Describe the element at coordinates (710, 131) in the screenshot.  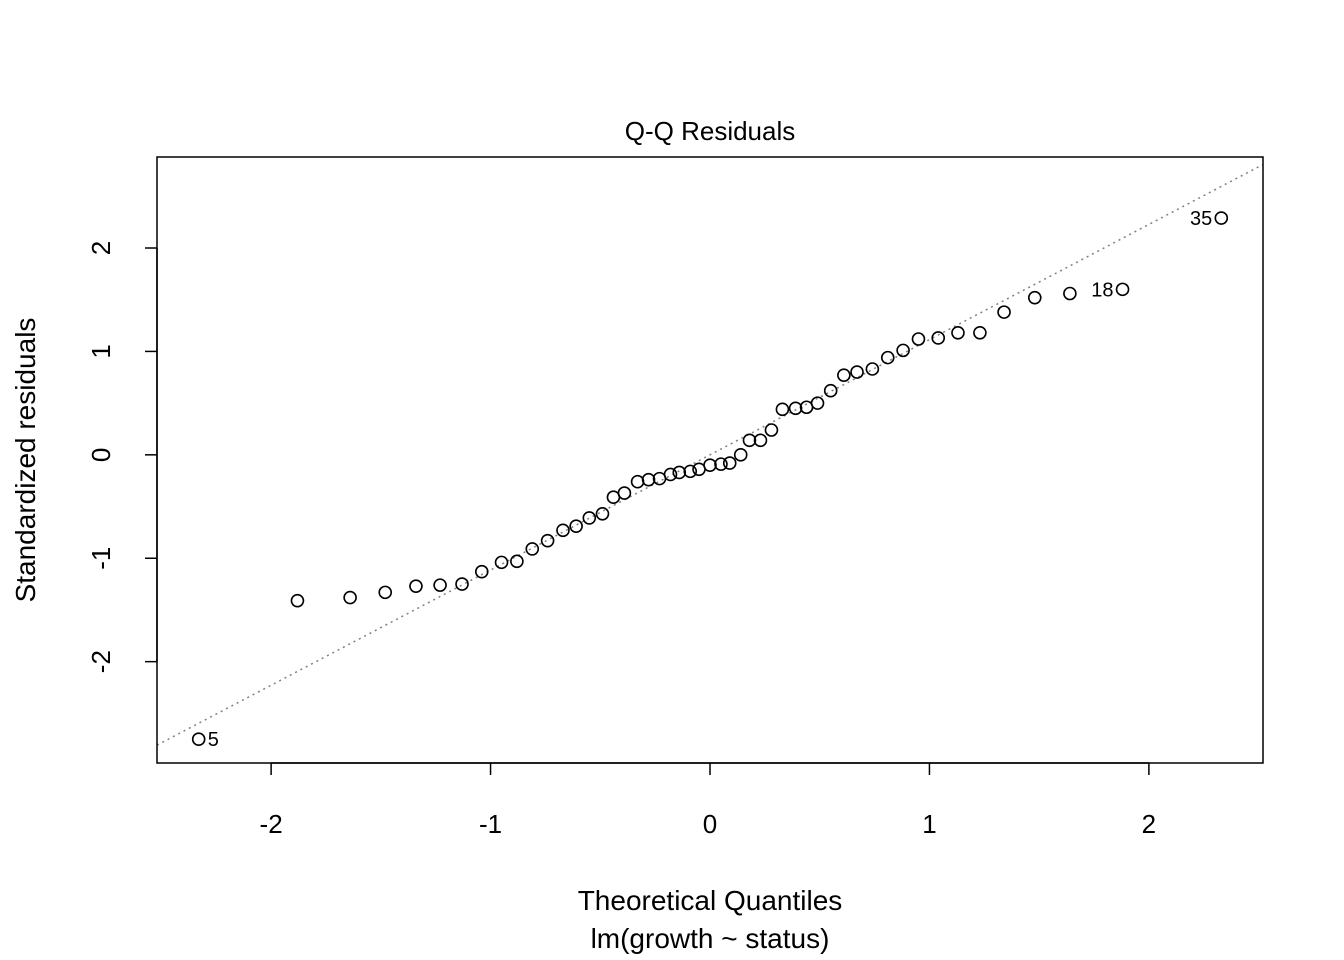
I see `chart-title: Q-Q Residuals` at that location.